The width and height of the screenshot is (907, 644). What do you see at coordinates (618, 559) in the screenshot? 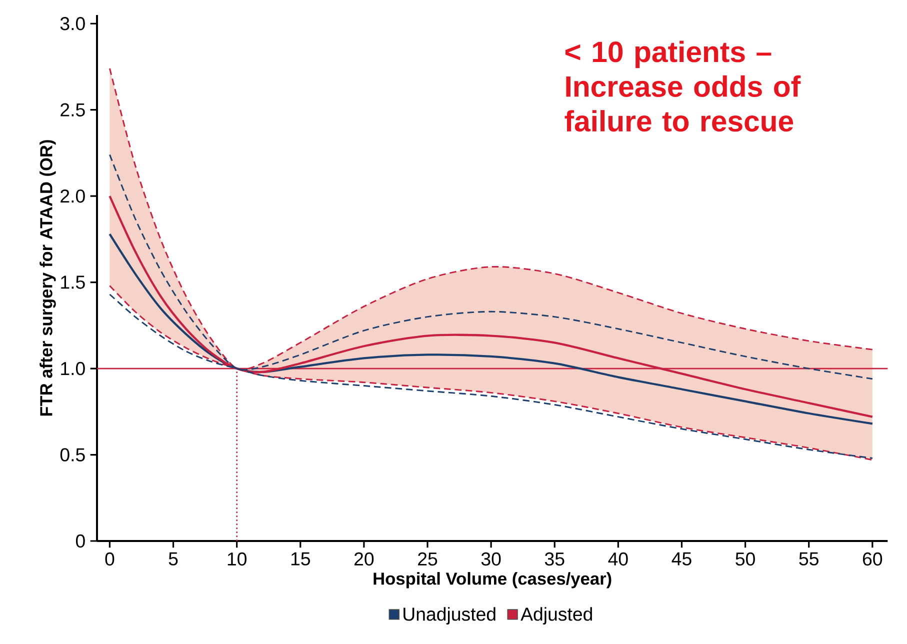
I see `x-tick-label: 40` at bounding box center [618, 559].